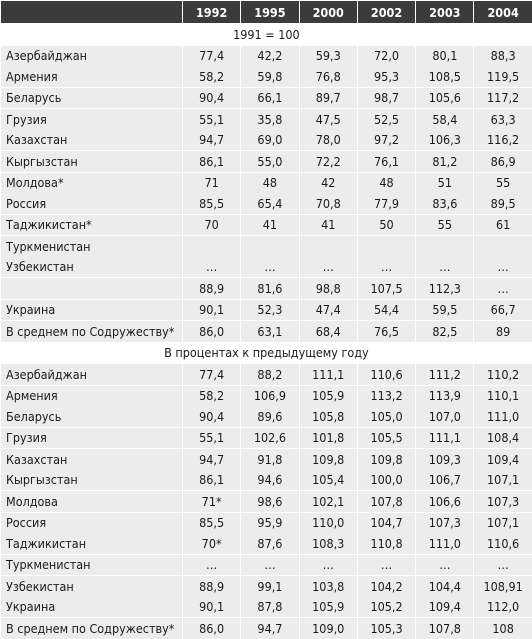 This screenshot has width=532, height=639. Describe the element at coordinates (328, 162) in the screenshot. I see `value-cell: 72,2` at that location.